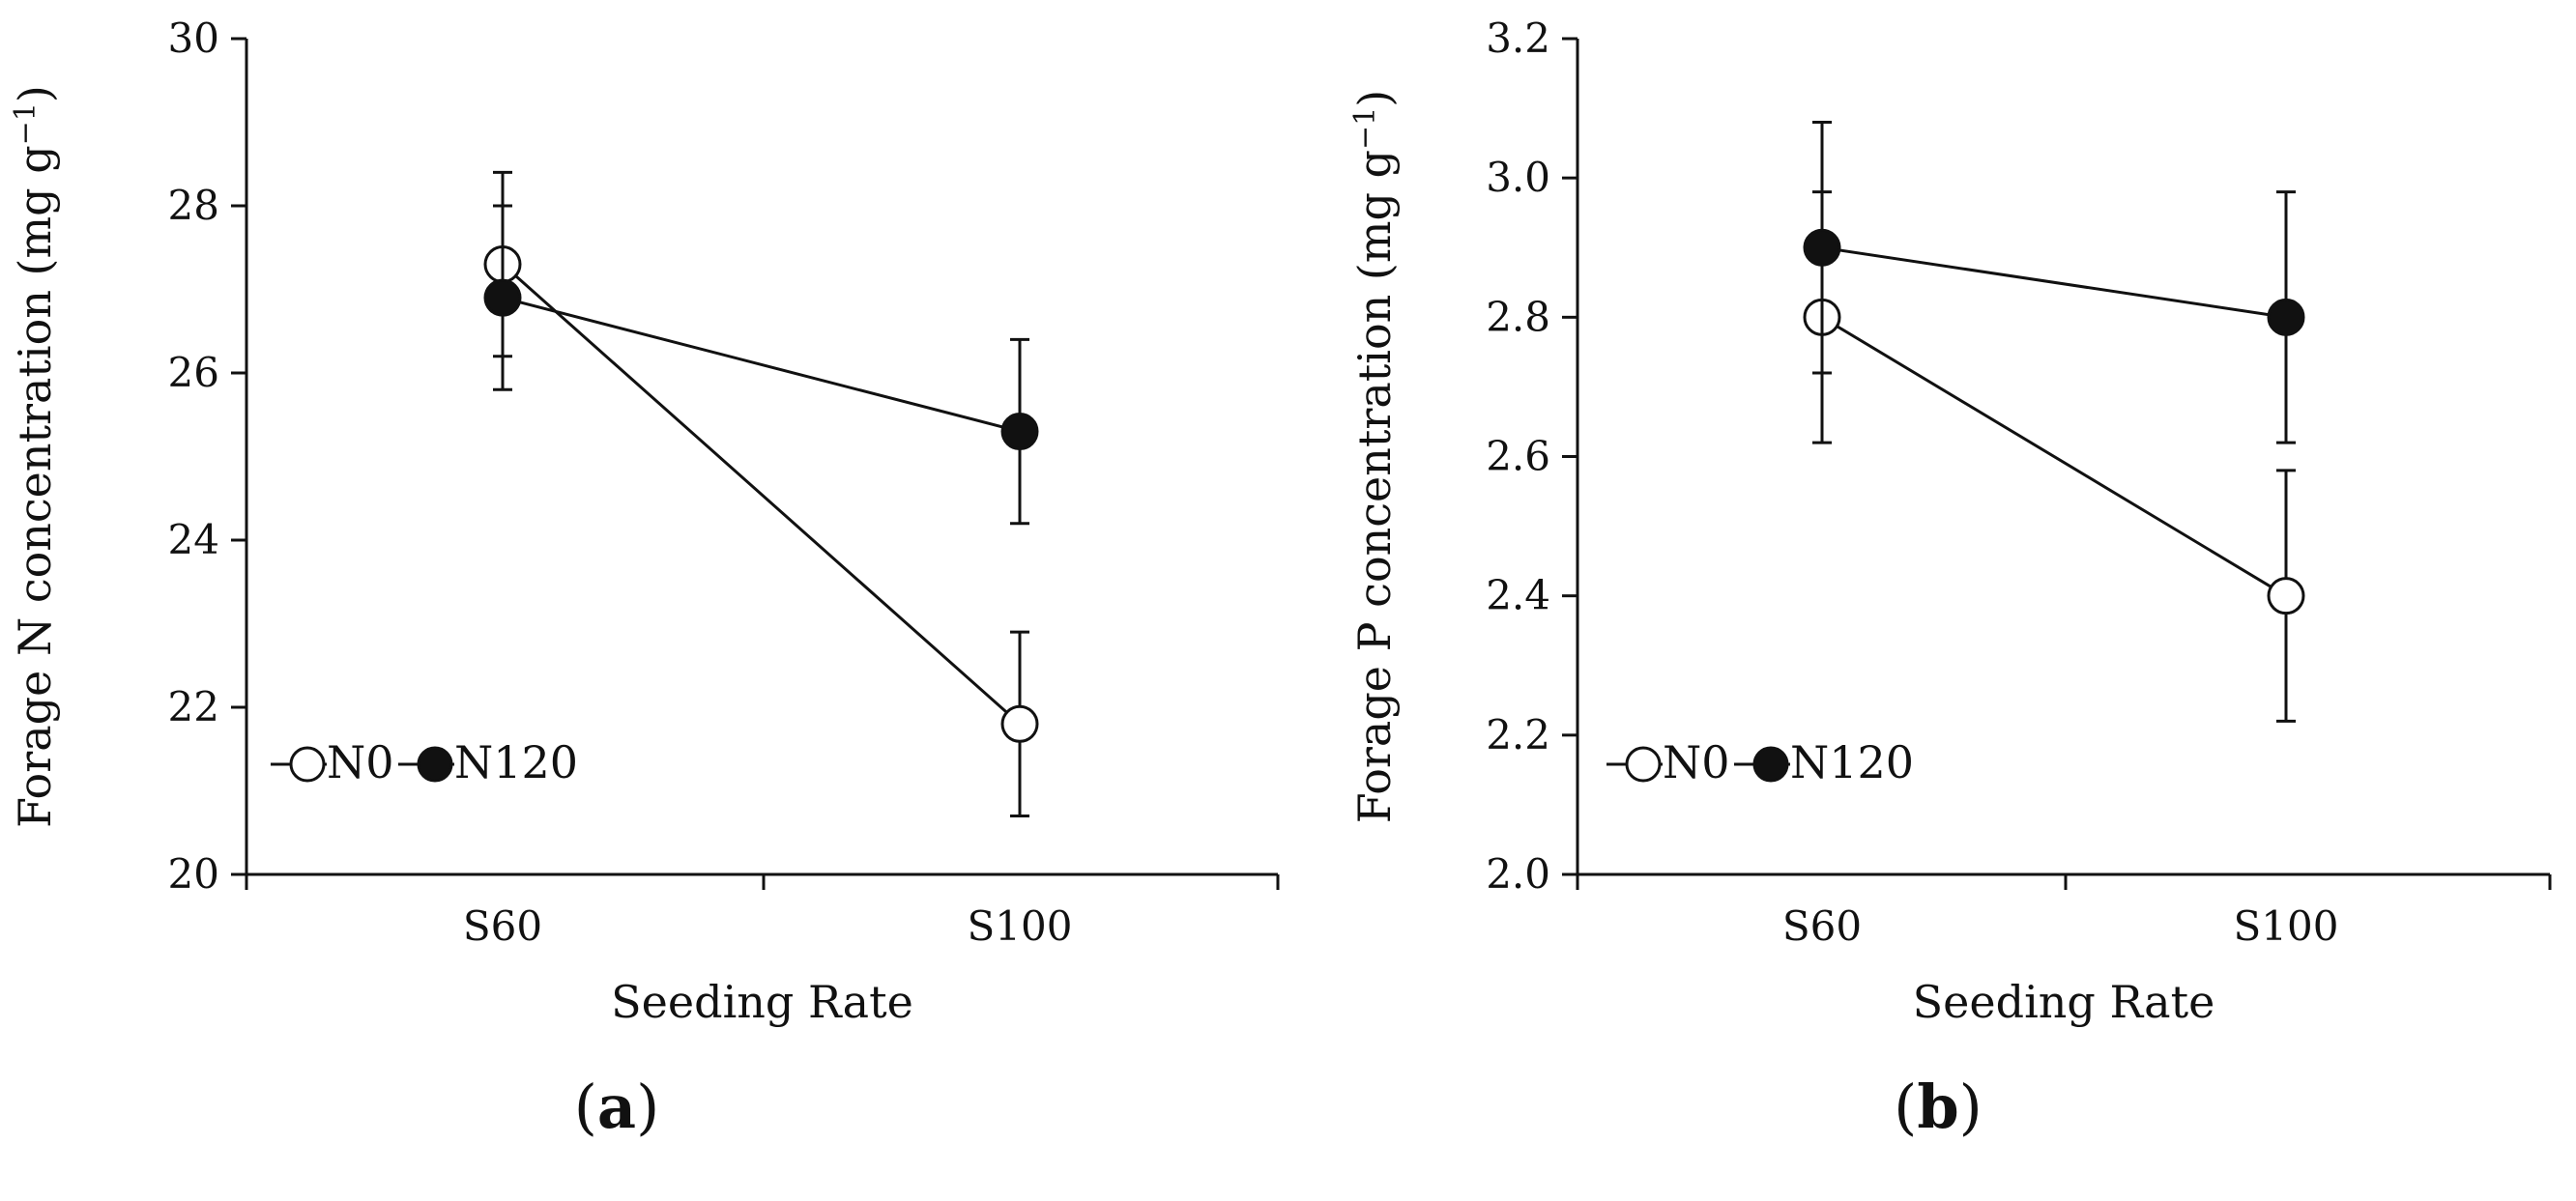 The width and height of the screenshot is (2576, 1201). I want to click on y-tick-label: 24, so click(193, 539).